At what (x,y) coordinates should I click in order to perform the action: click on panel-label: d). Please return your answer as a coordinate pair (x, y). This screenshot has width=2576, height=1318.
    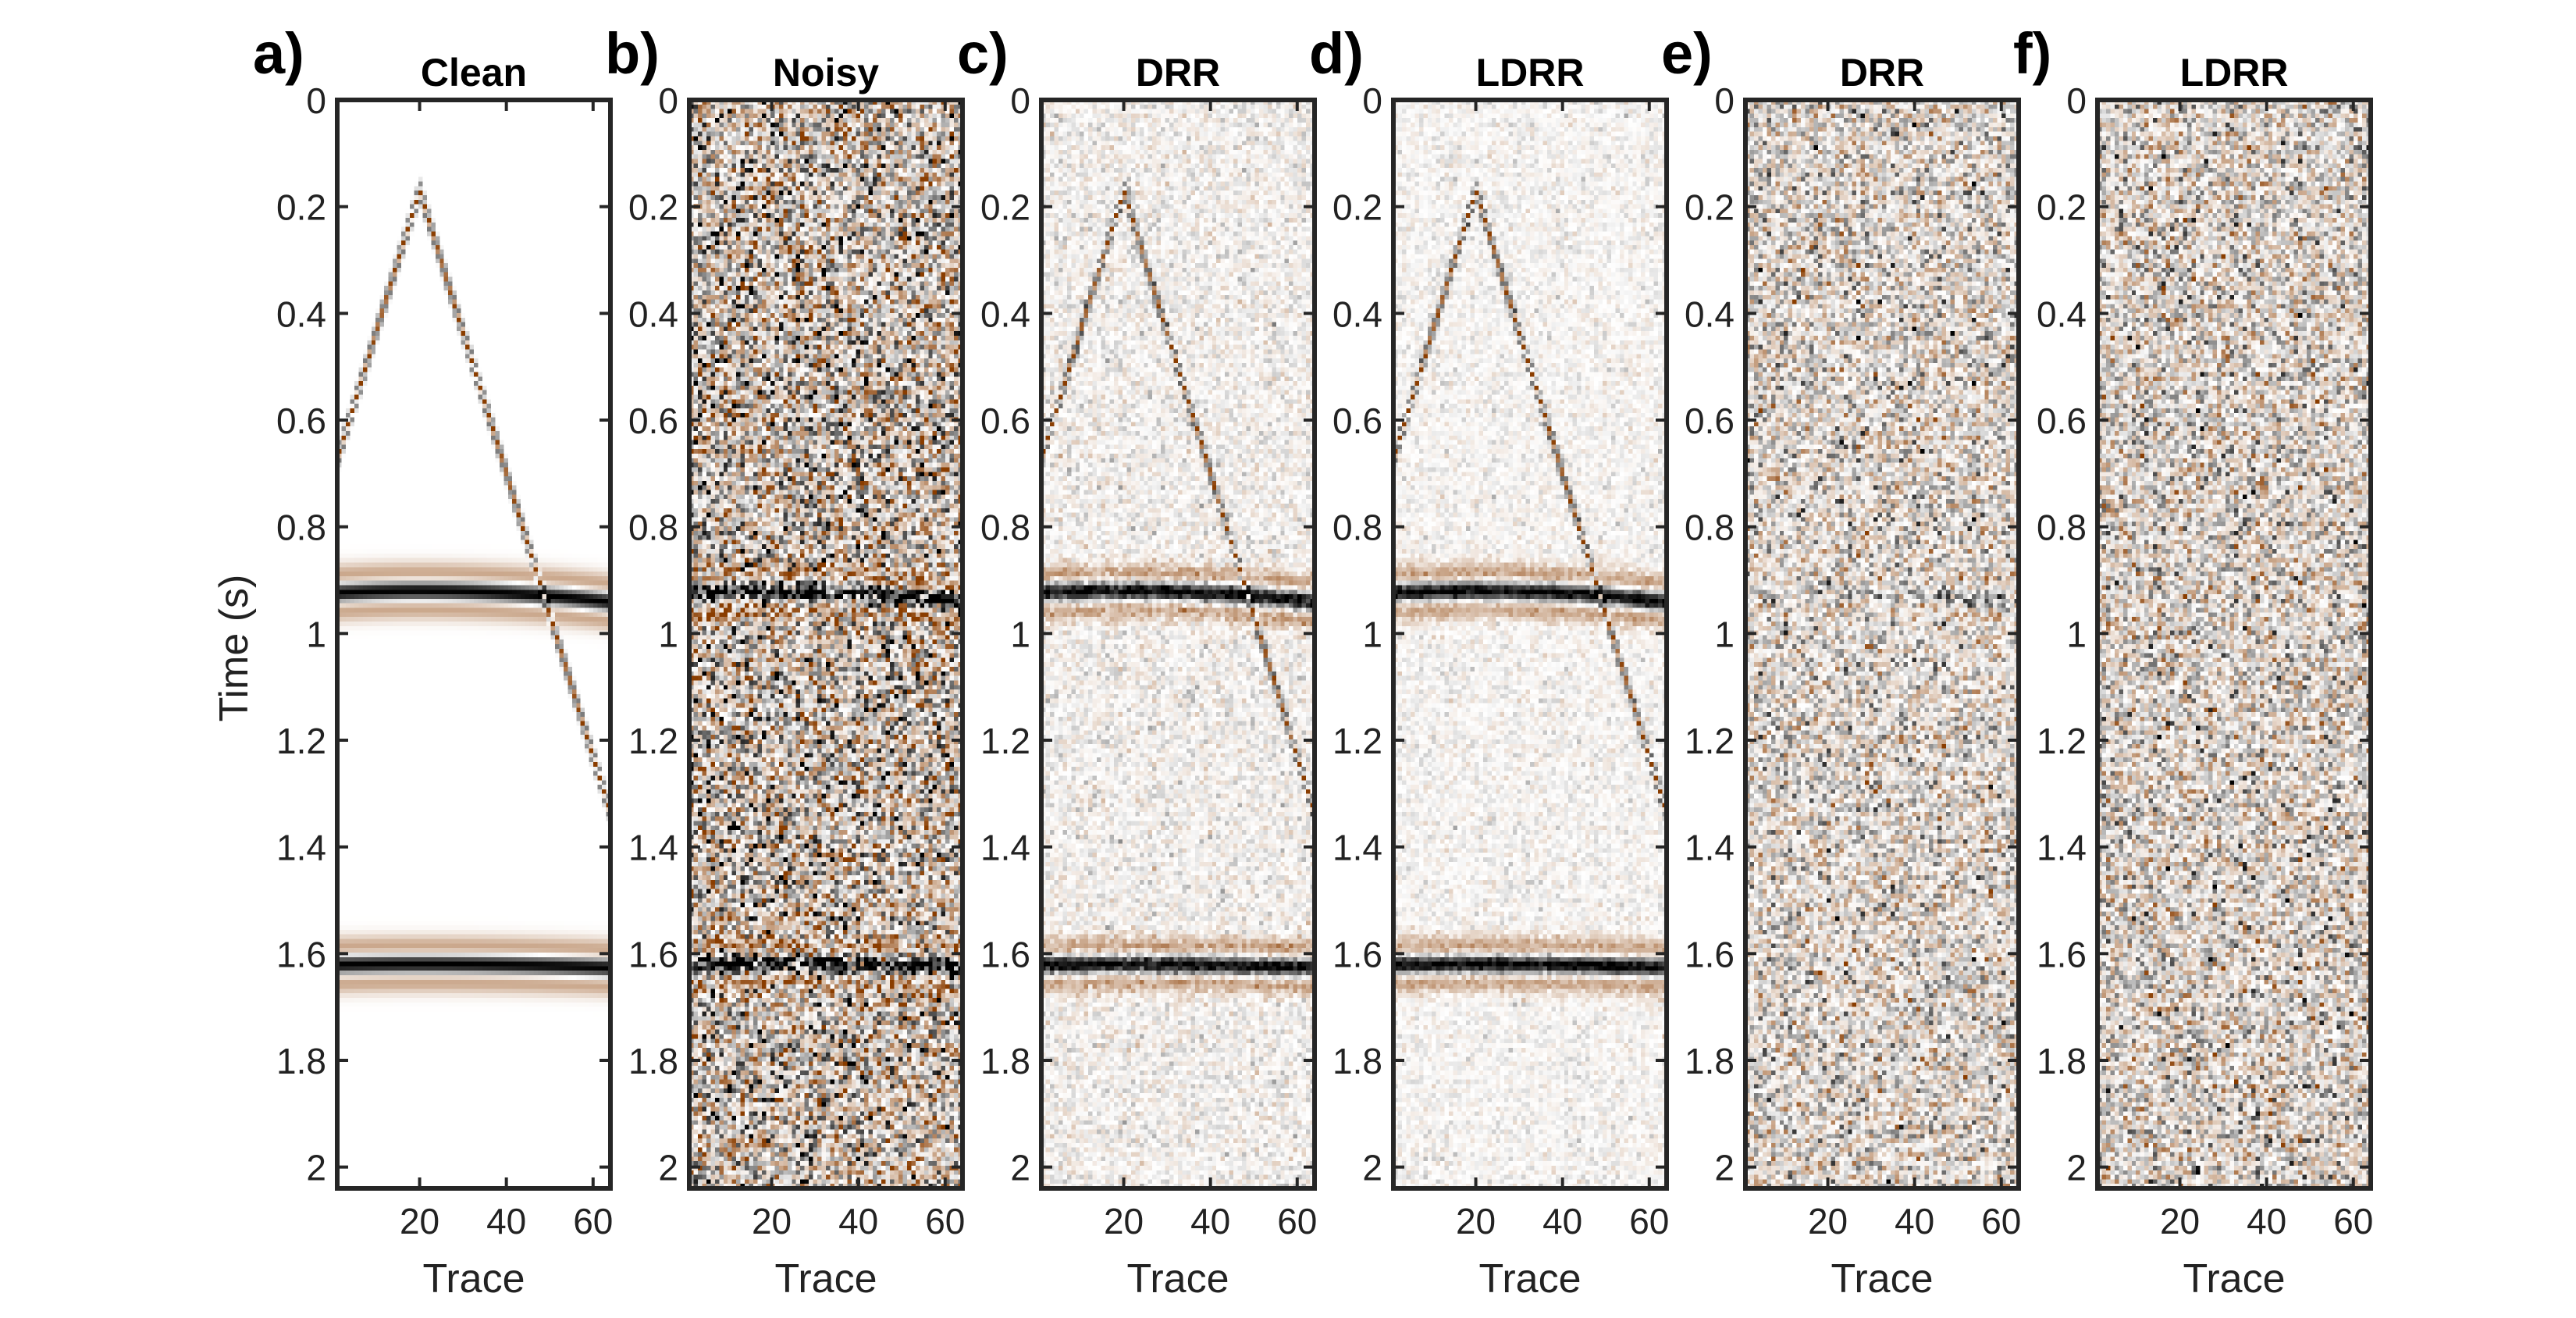
    Looking at the image, I should click on (1336, 53).